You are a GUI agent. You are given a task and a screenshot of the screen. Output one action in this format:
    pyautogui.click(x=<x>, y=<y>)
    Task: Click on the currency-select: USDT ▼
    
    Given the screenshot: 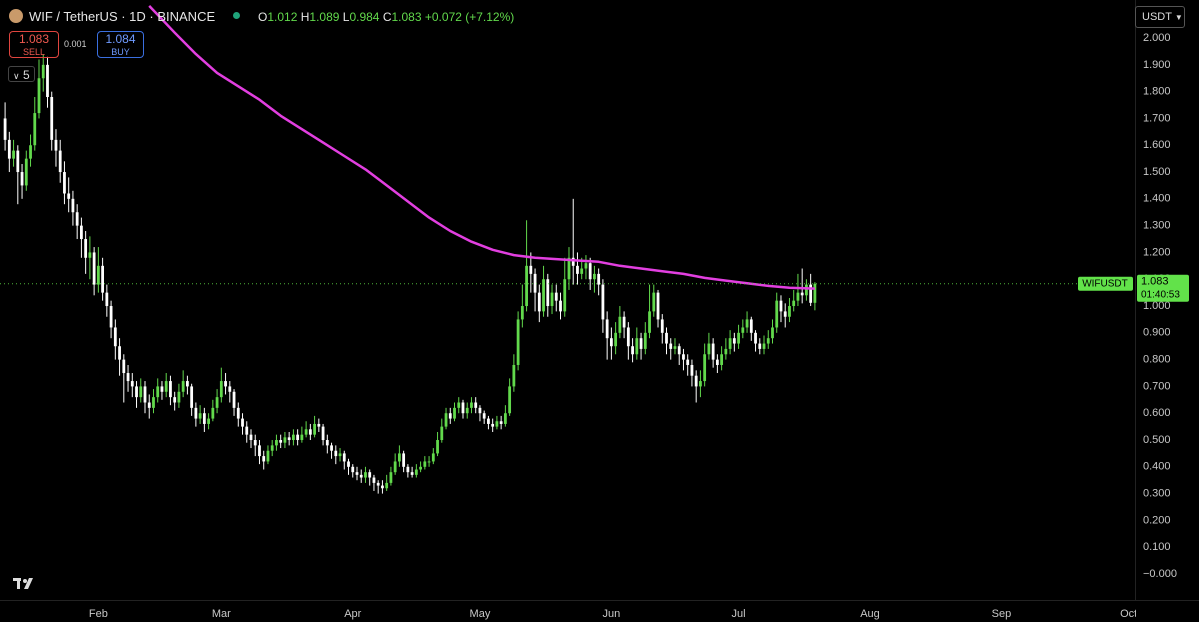 What is the action you would take?
    pyautogui.click(x=1160, y=17)
    